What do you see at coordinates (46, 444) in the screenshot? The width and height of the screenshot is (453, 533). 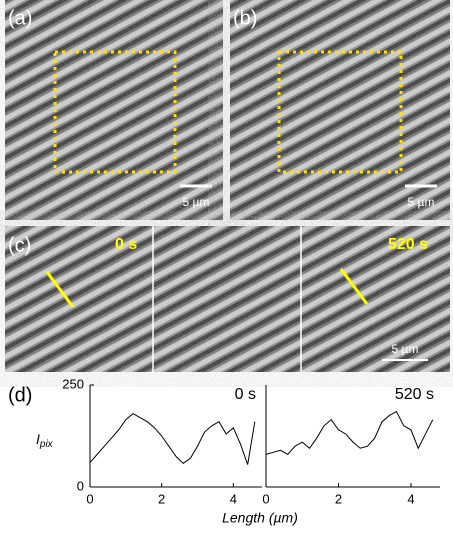 I see `y-axis-label-sub: pix` at bounding box center [46, 444].